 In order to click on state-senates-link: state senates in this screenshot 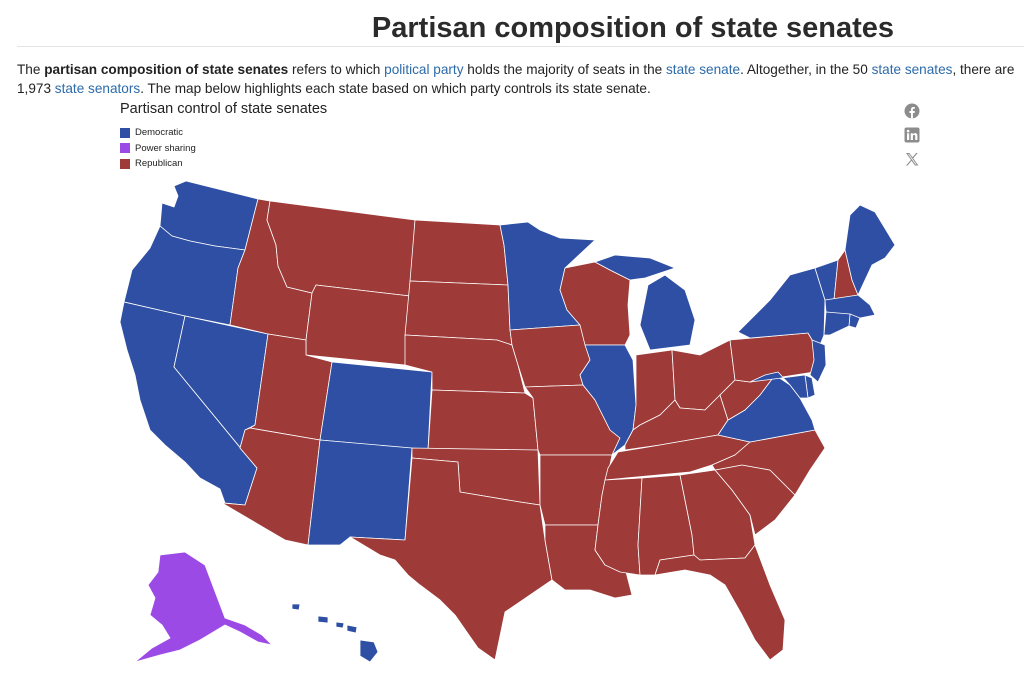, I will do `click(912, 69)`.